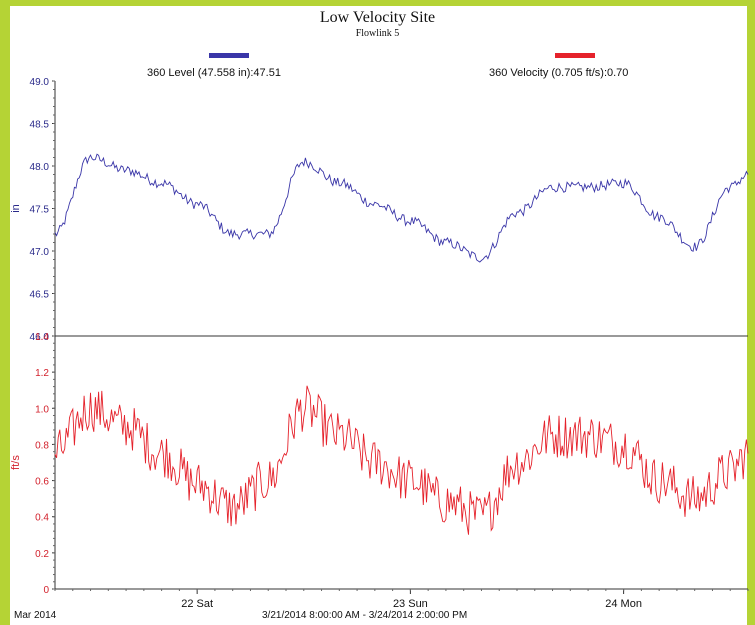 Image resolution: width=755 pixels, height=625 pixels. I want to click on velocity-y-tick-label: 1.4, so click(42, 337).